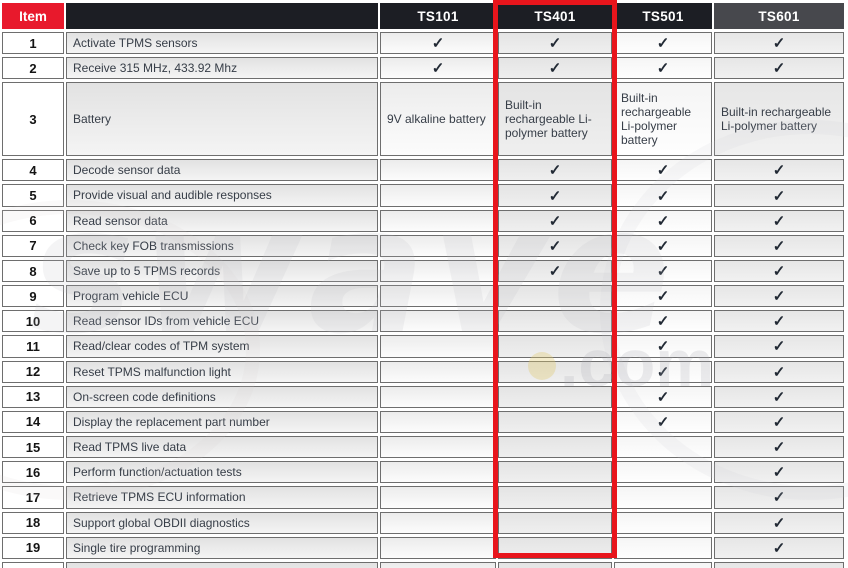 This screenshot has width=848, height=568. What do you see at coordinates (33, 271) in the screenshot?
I see `item-number-cell: 8` at bounding box center [33, 271].